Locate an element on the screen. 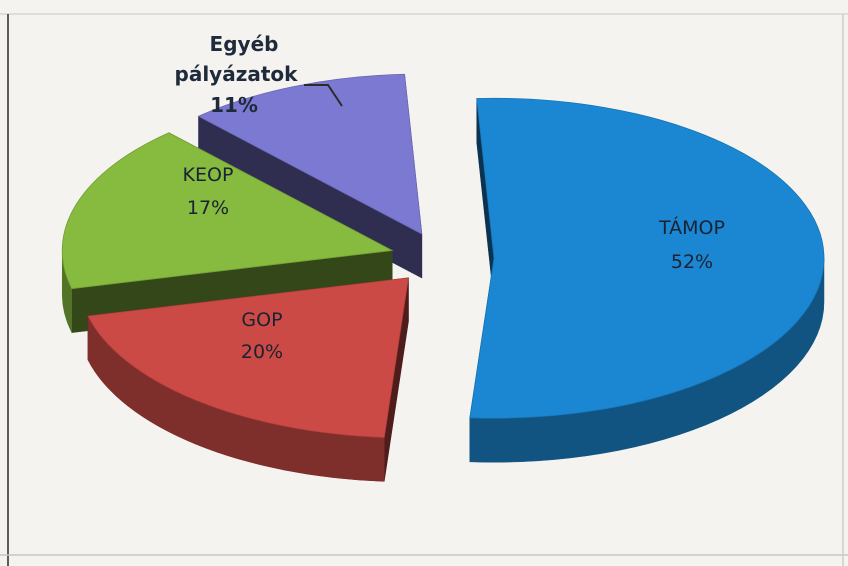 This screenshot has height=566, width=848. label-keop-name: KEOP is located at coordinates (208, 175).